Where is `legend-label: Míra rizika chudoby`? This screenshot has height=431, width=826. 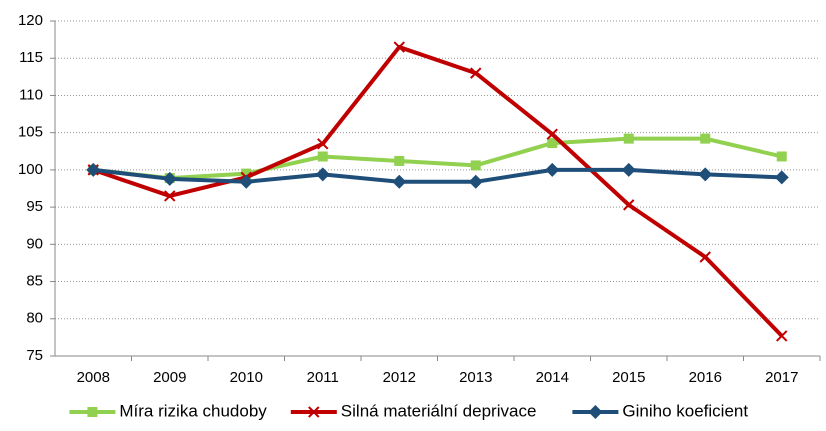 legend-label: Míra rizika chudoby is located at coordinates (193, 410).